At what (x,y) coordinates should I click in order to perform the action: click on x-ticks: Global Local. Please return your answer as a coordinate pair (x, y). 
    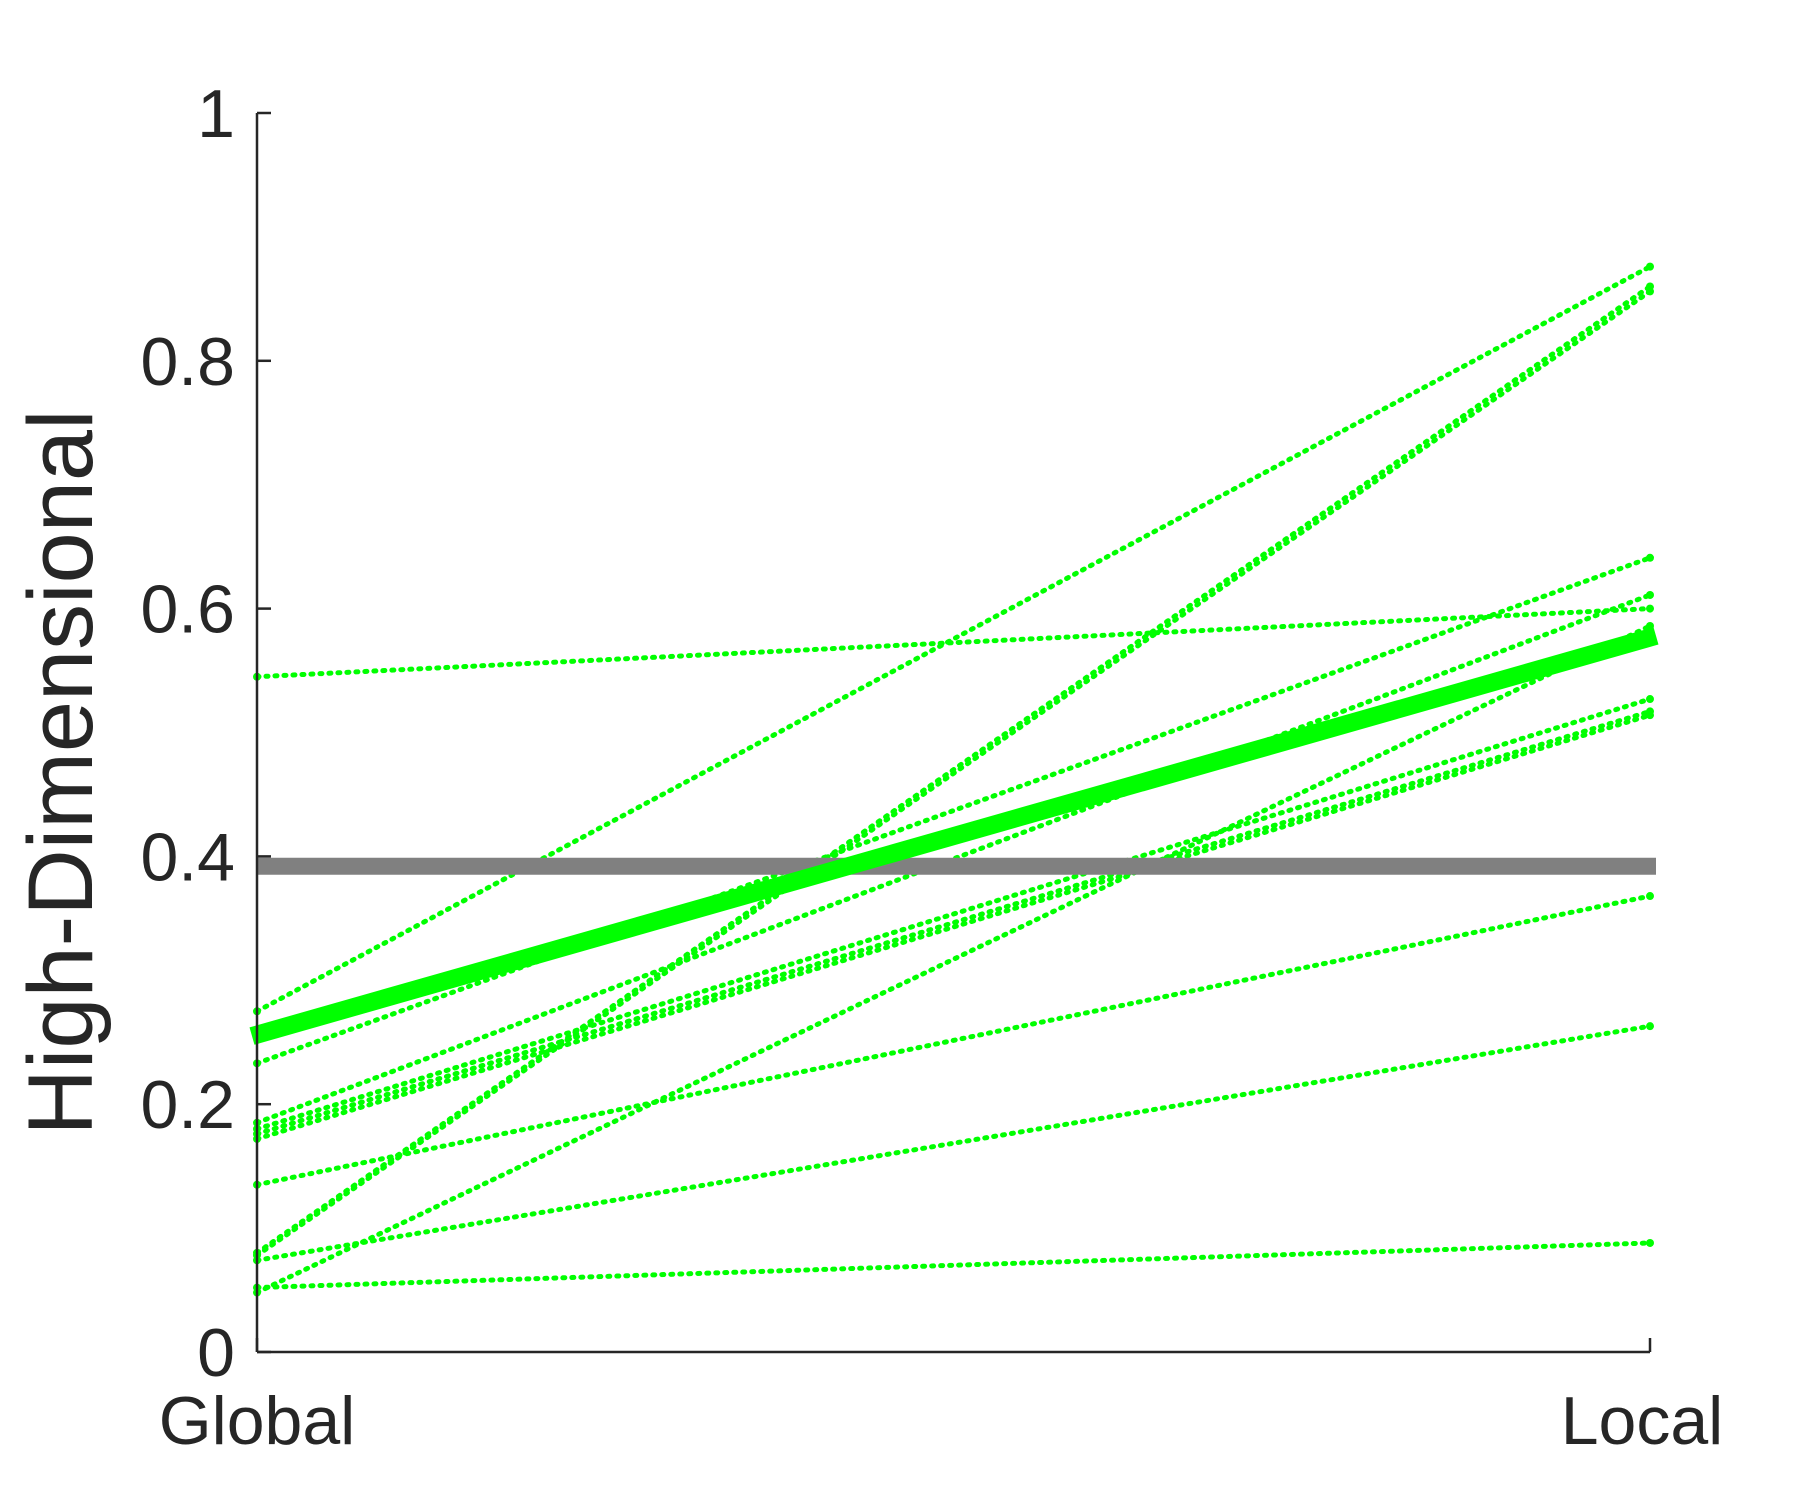
    Looking at the image, I should click on (941, 1398).